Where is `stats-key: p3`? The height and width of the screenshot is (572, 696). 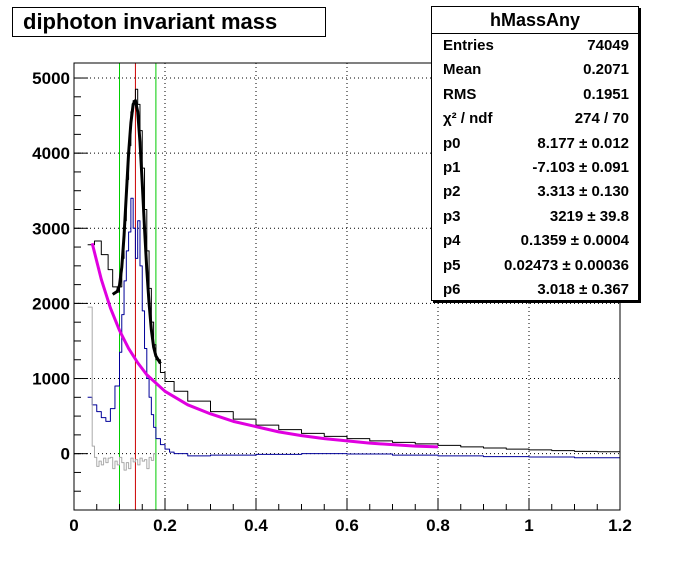 stats-key: p3 is located at coordinates (452, 216).